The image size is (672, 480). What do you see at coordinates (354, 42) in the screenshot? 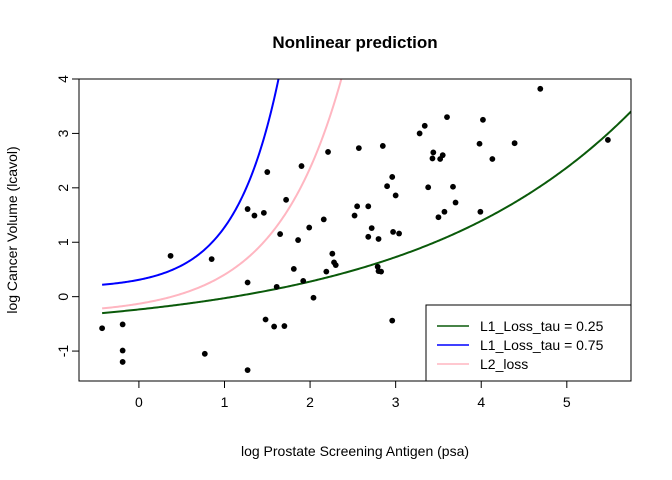
I see `chart-title: Nonlinear prediction` at bounding box center [354, 42].